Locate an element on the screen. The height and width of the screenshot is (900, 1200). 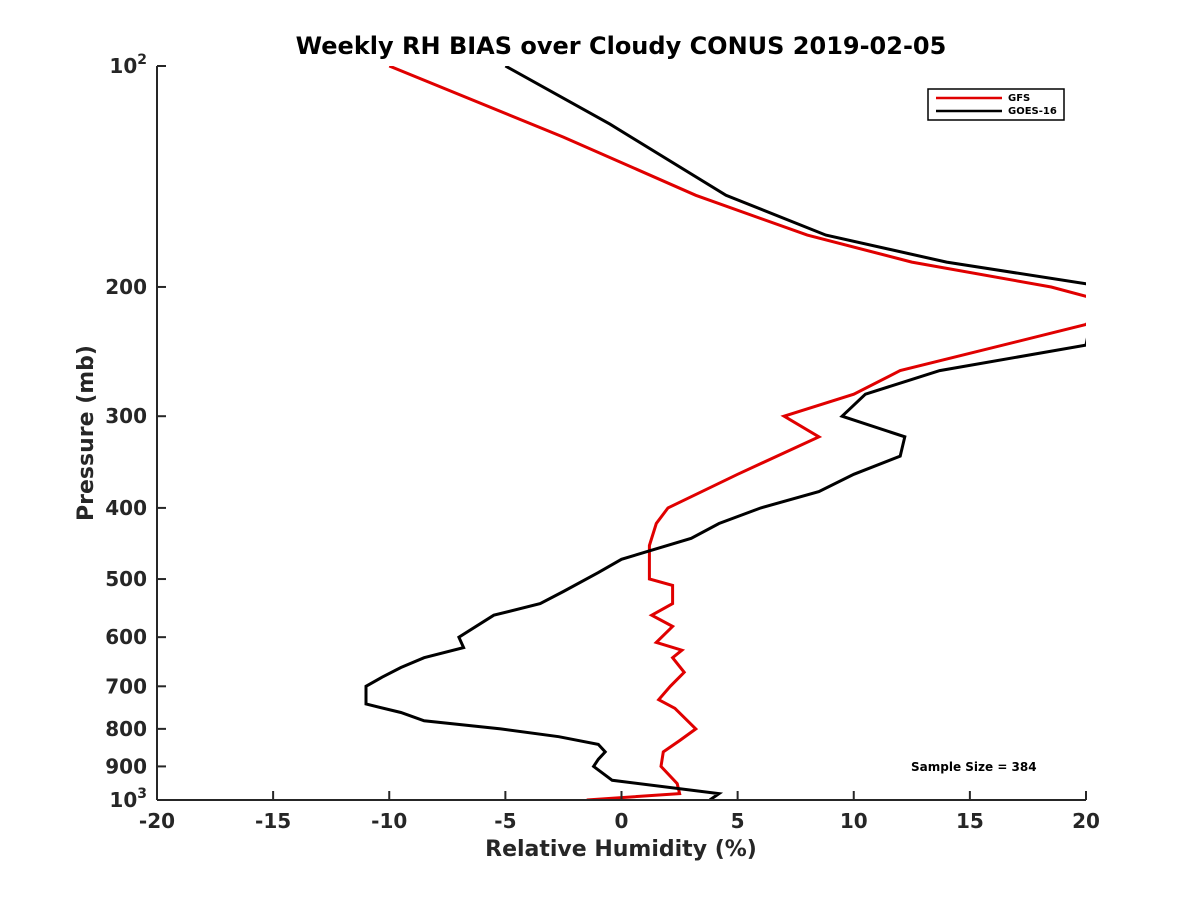
y-tick-label: 700 is located at coordinates (126, 686).